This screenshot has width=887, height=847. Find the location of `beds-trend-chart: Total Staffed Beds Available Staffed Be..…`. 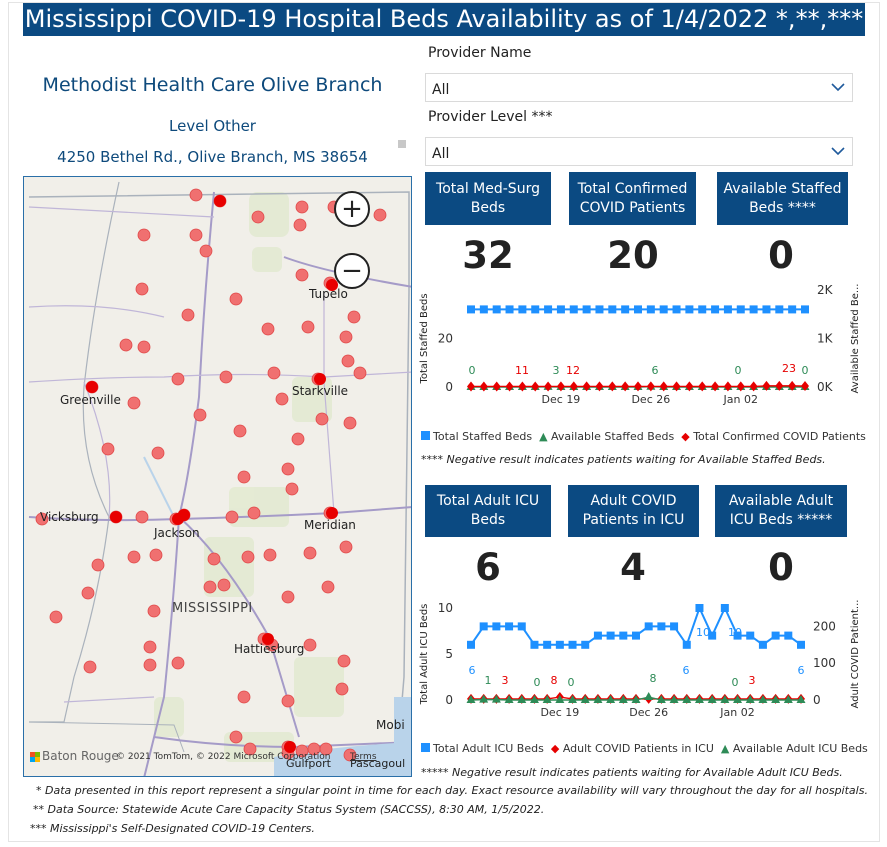

beds-trend-chart: Total Staffed Beds Available Staffed Be..… is located at coordinates (640, 344).